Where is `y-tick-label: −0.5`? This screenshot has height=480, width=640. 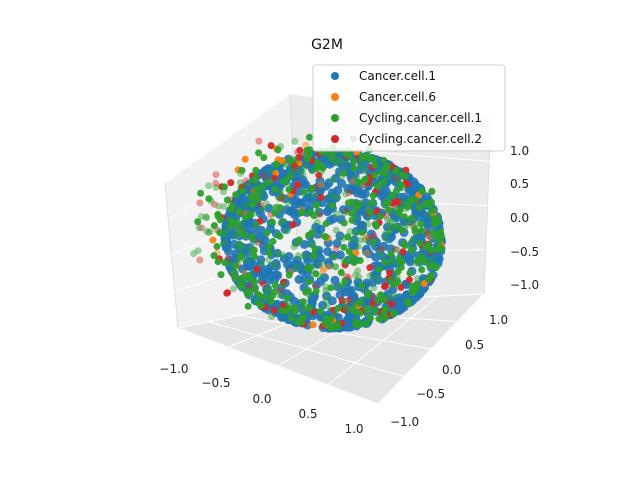
y-tick-label: −0.5 is located at coordinates (430, 394).